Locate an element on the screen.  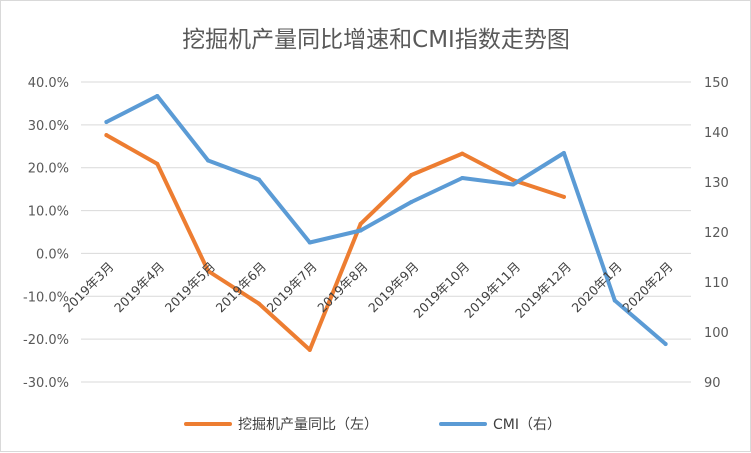
category-label: 2019年4月 is located at coordinates (139, 287).